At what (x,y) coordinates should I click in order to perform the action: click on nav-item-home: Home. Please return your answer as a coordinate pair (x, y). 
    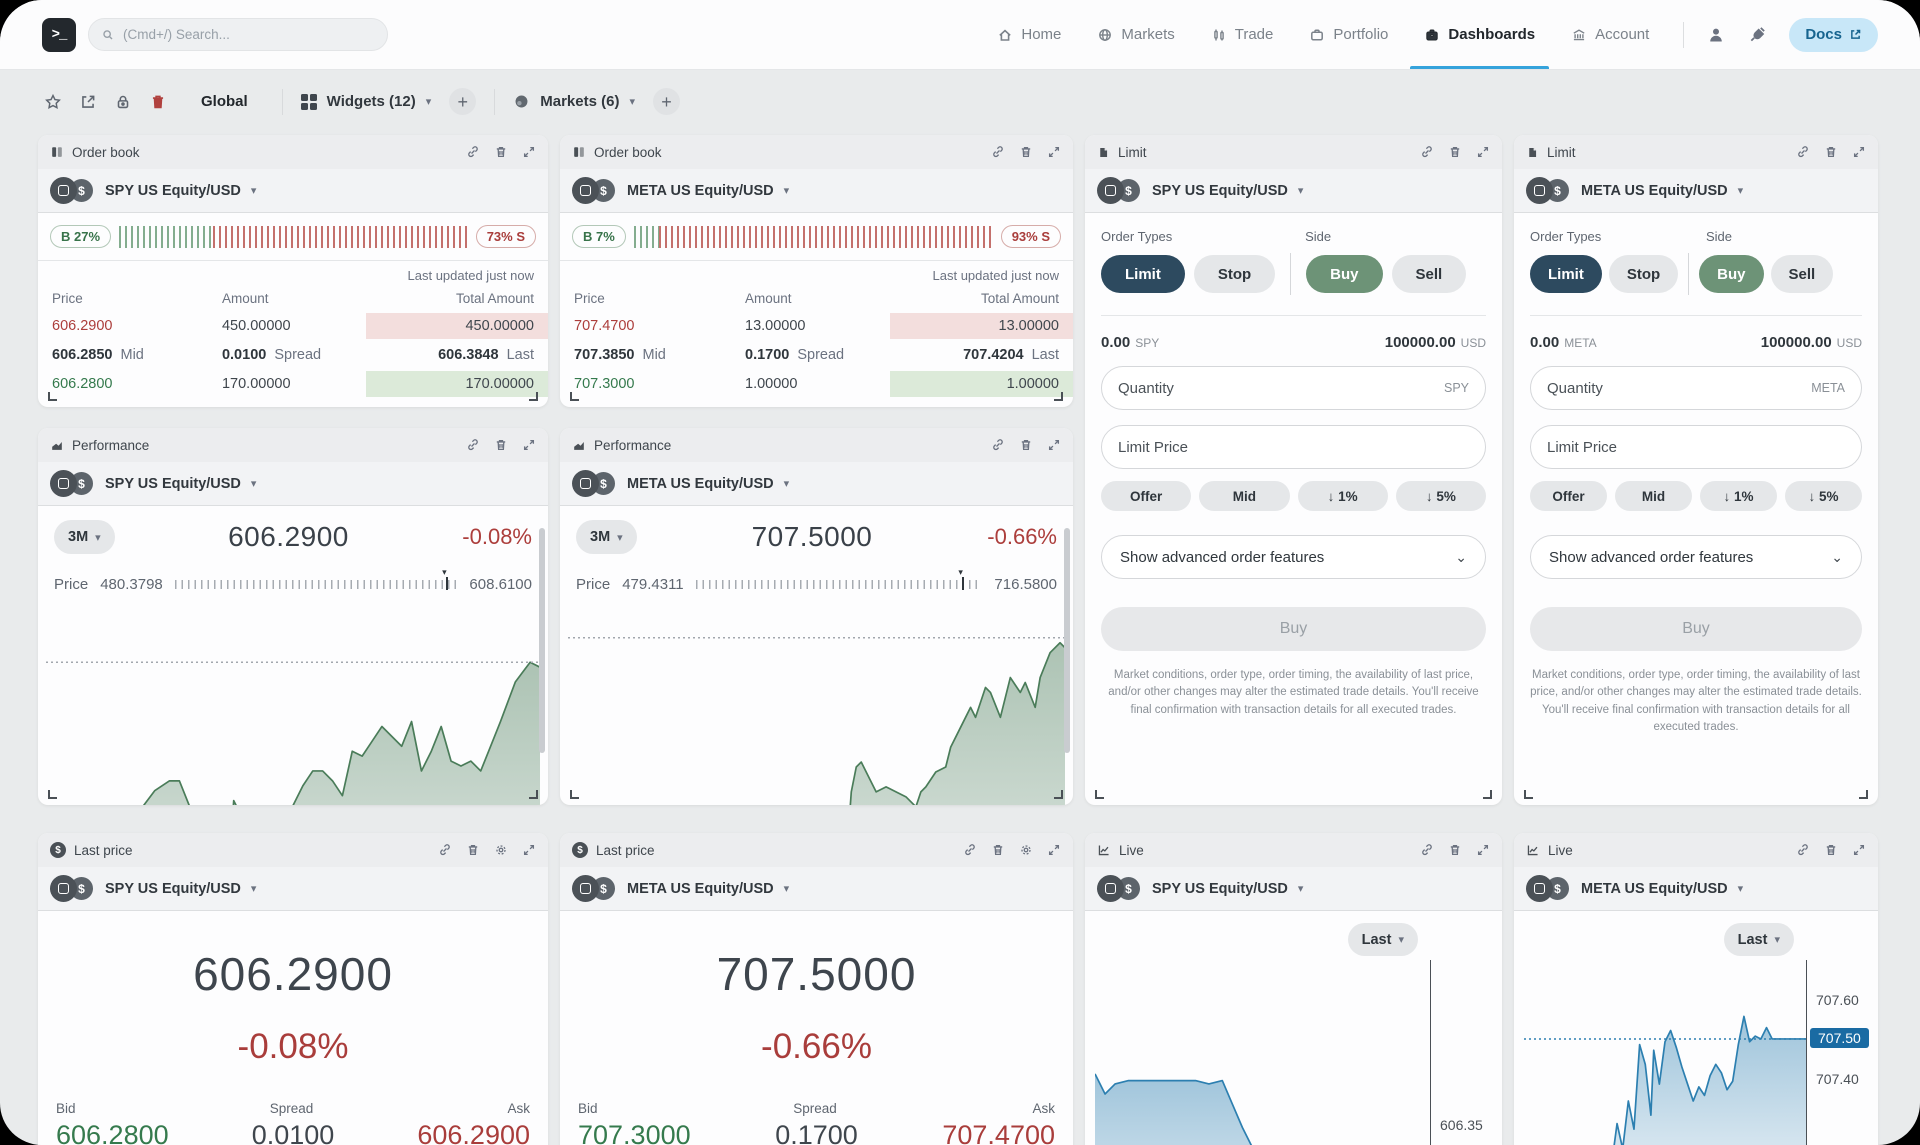
    Looking at the image, I should click on (1029, 34).